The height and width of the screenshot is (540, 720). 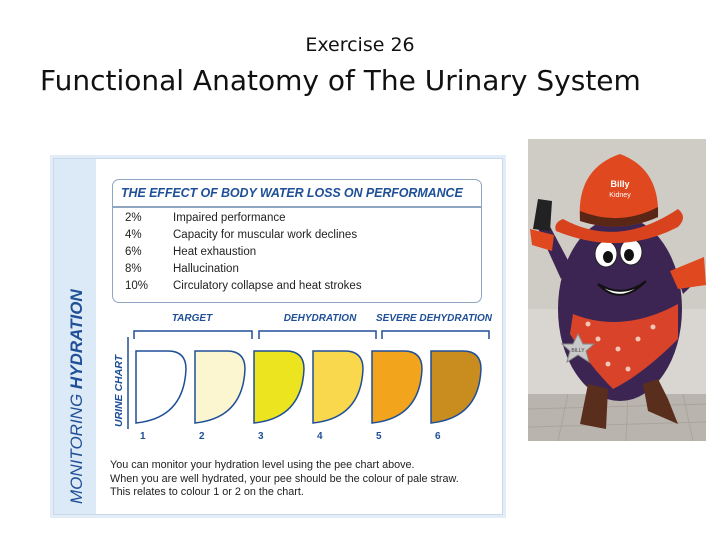 What do you see at coordinates (193, 334) in the screenshot?
I see `bracket-target` at bounding box center [193, 334].